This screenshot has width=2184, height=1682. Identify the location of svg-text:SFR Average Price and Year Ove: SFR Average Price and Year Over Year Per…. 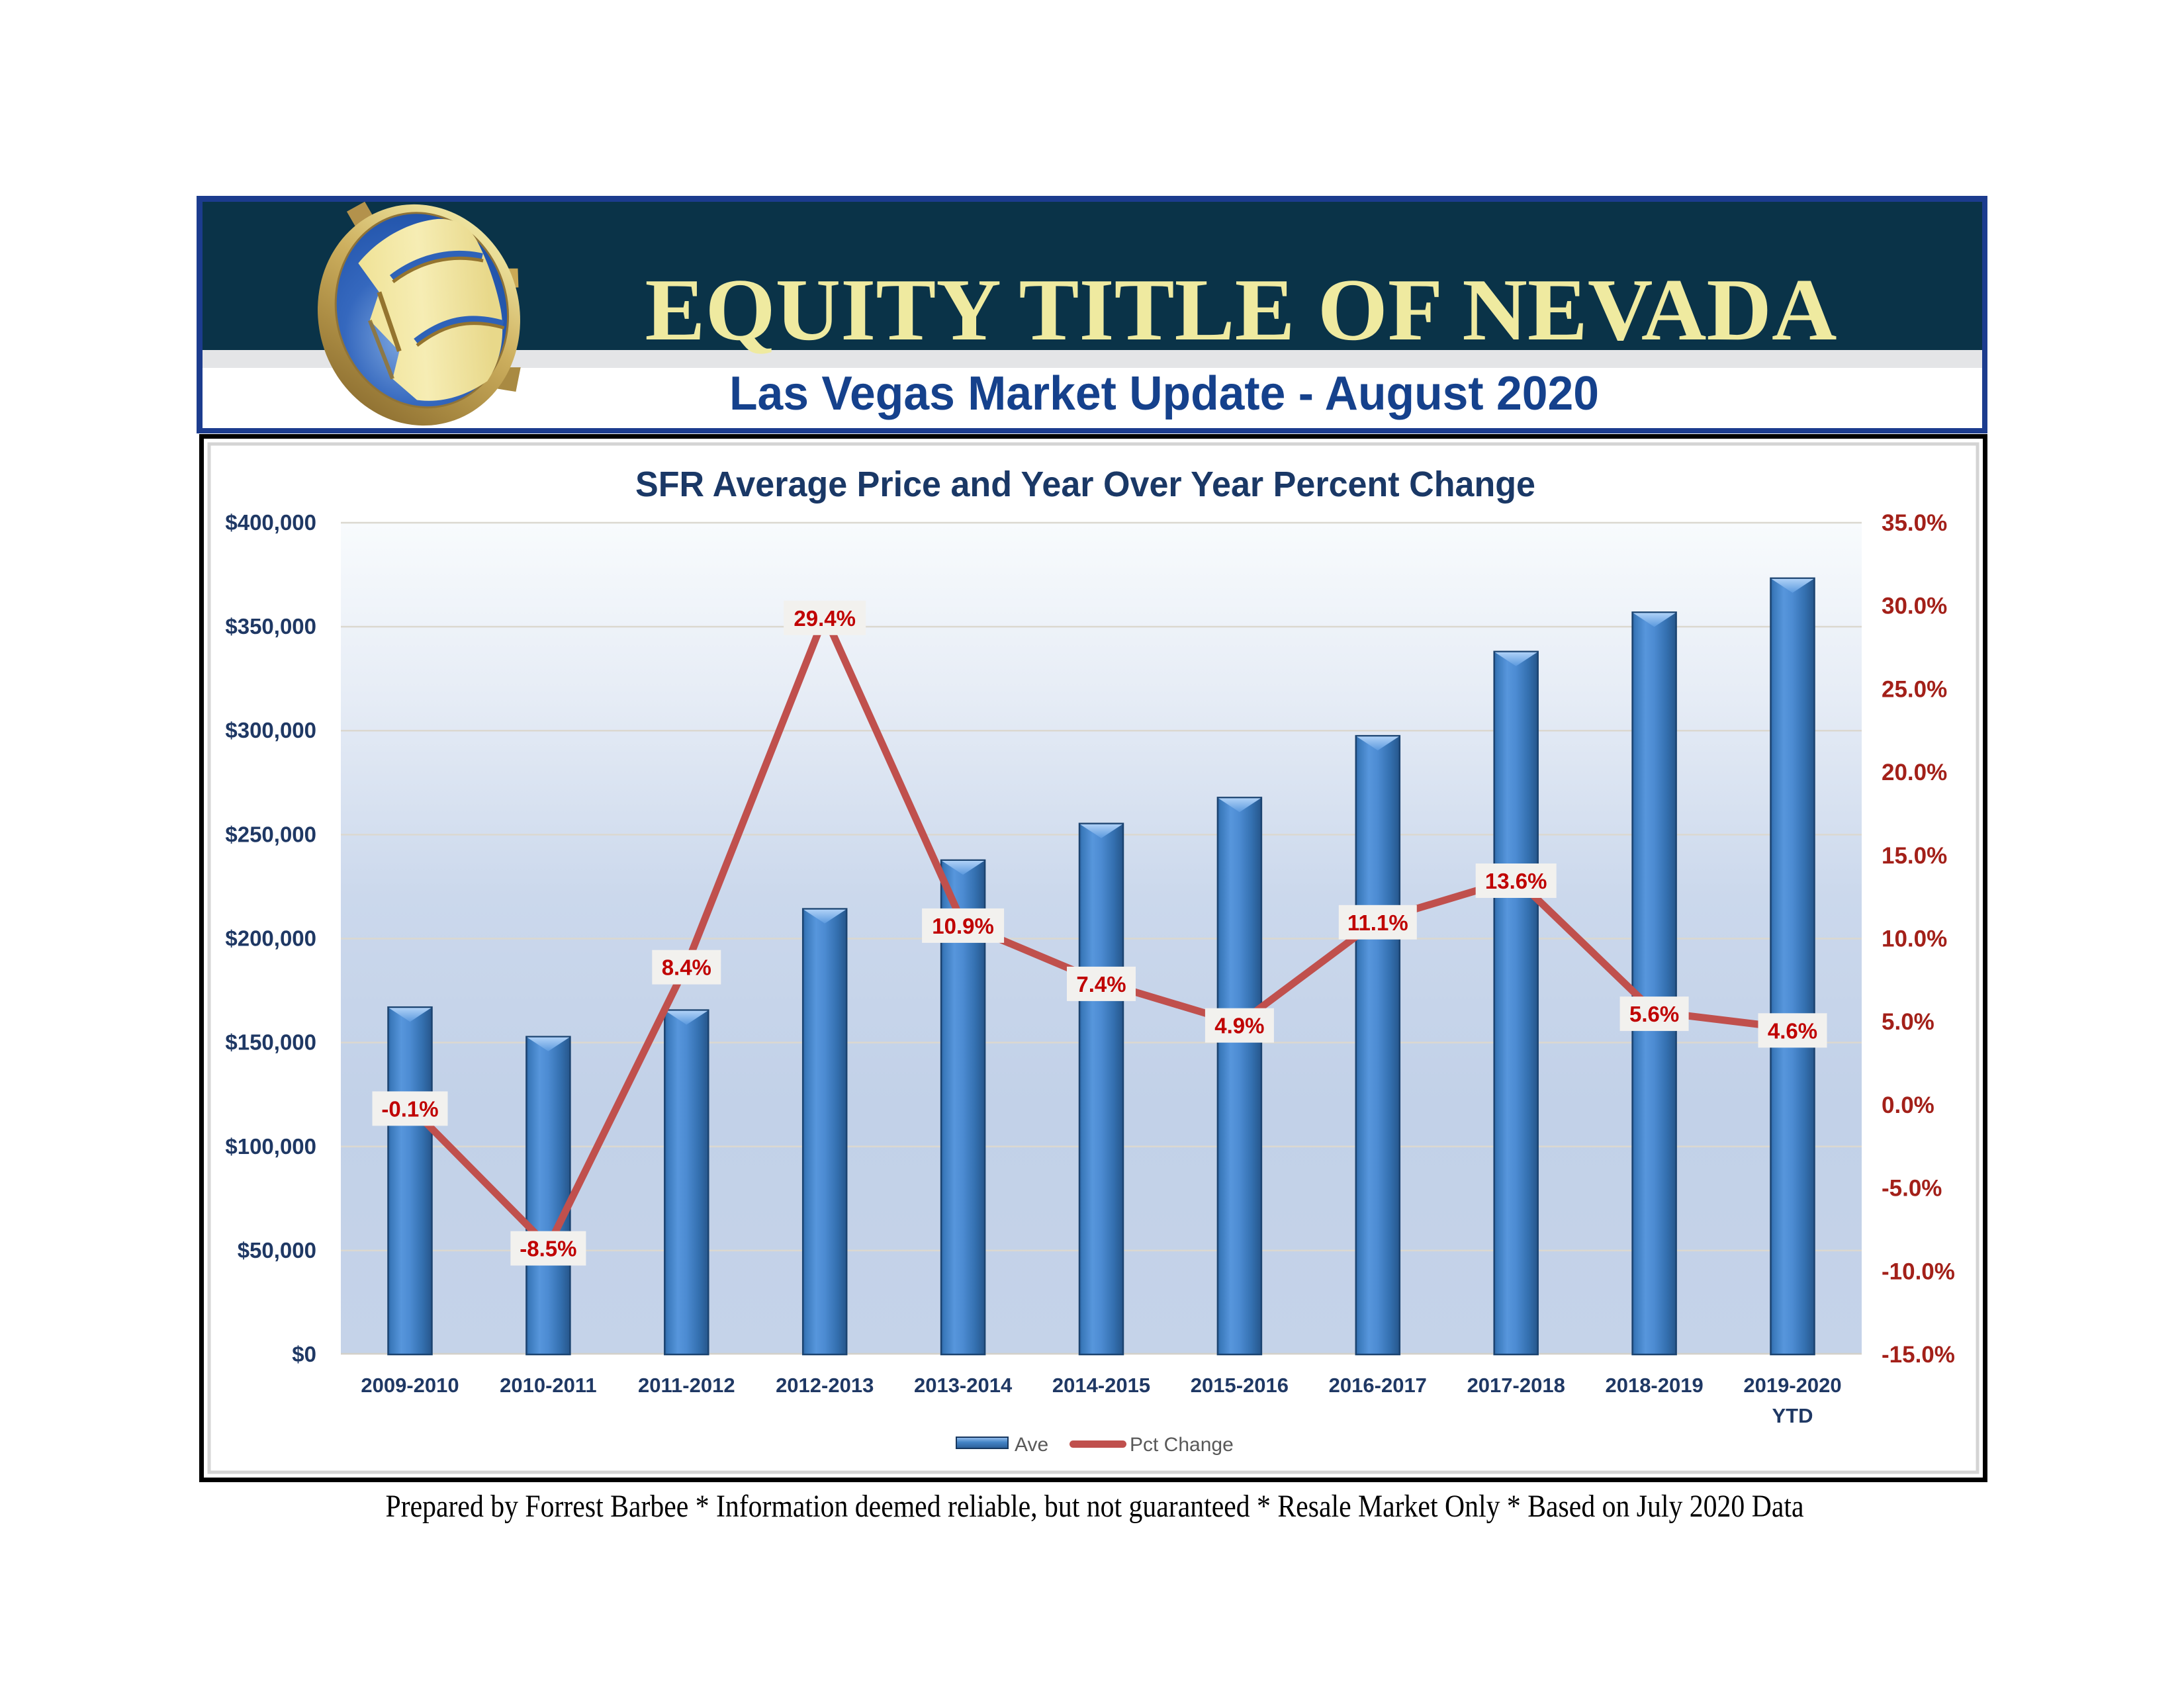
(1085, 484).